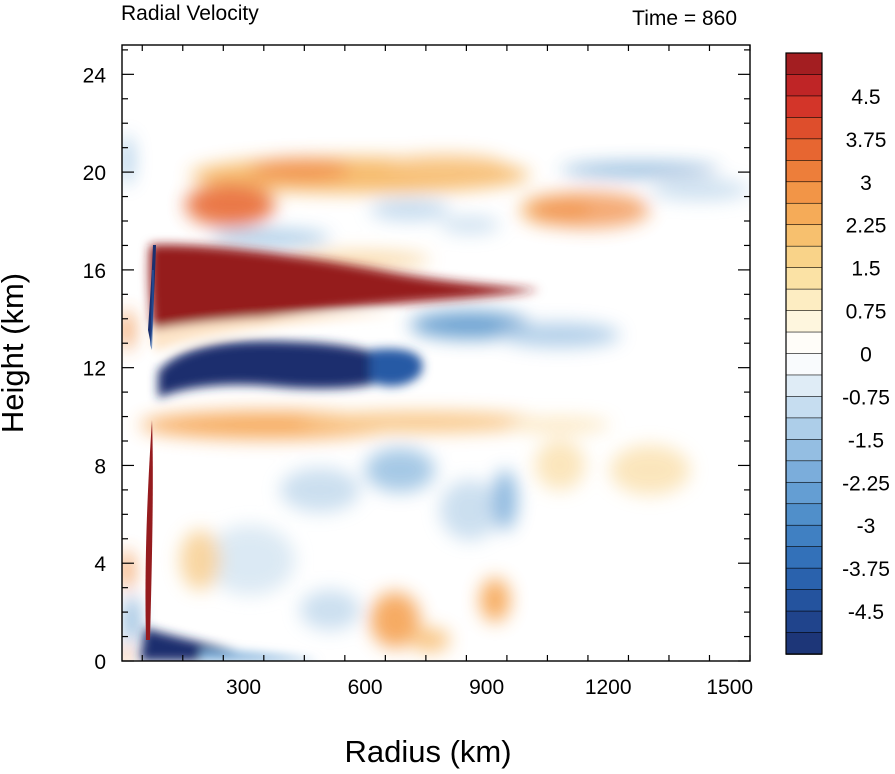  What do you see at coordinates (866, 312) in the screenshot?
I see `colorbar-label: 0.75` at bounding box center [866, 312].